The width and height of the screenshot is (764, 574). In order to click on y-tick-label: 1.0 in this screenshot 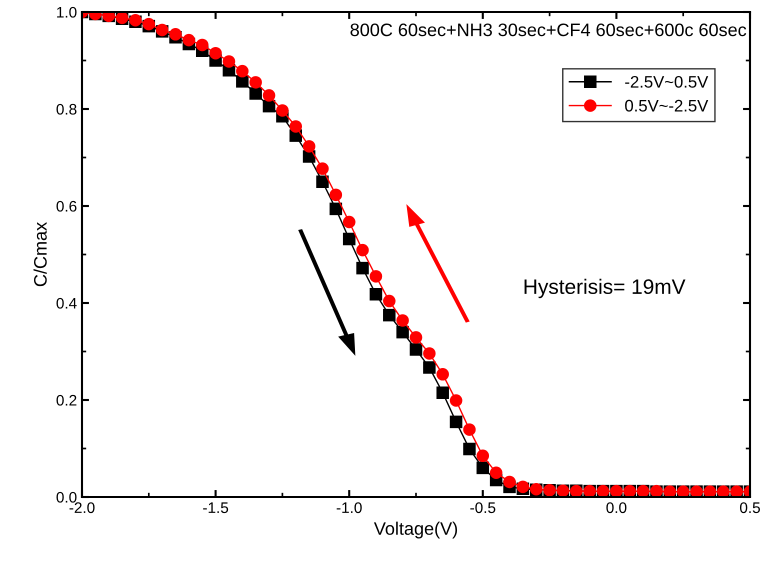, I will do `click(67, 12)`.